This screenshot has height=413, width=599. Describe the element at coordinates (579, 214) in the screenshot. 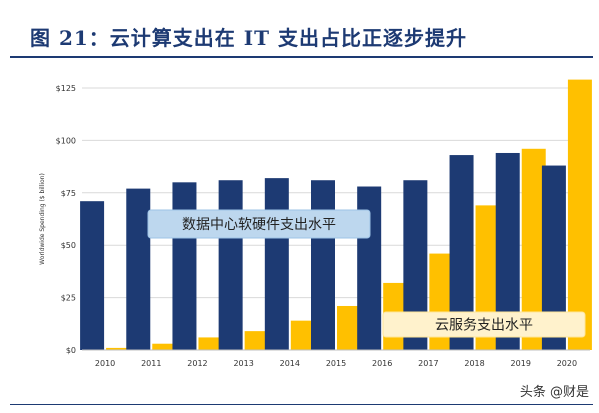

I see `bar-cloud-2020` at that location.